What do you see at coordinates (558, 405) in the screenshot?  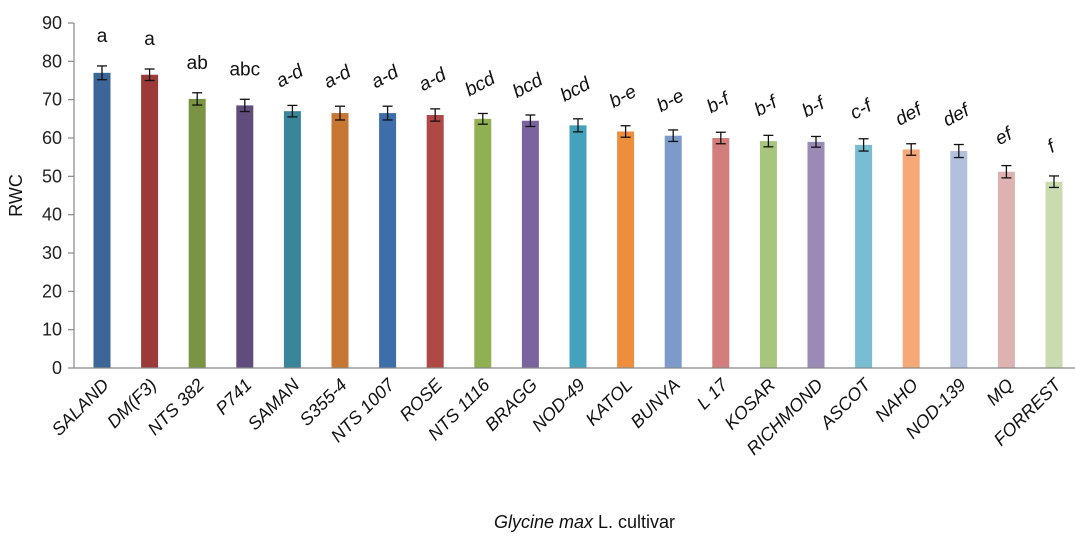 I see `x-tick-label: NOD-49` at bounding box center [558, 405].